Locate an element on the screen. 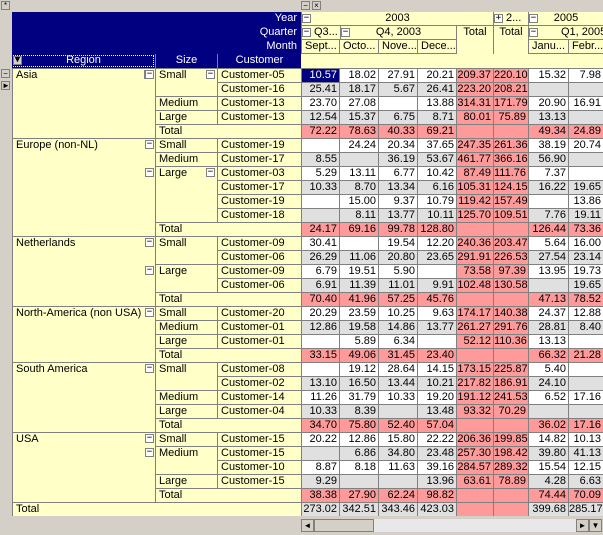  scroll-right-button: ► is located at coordinates (582, 525).